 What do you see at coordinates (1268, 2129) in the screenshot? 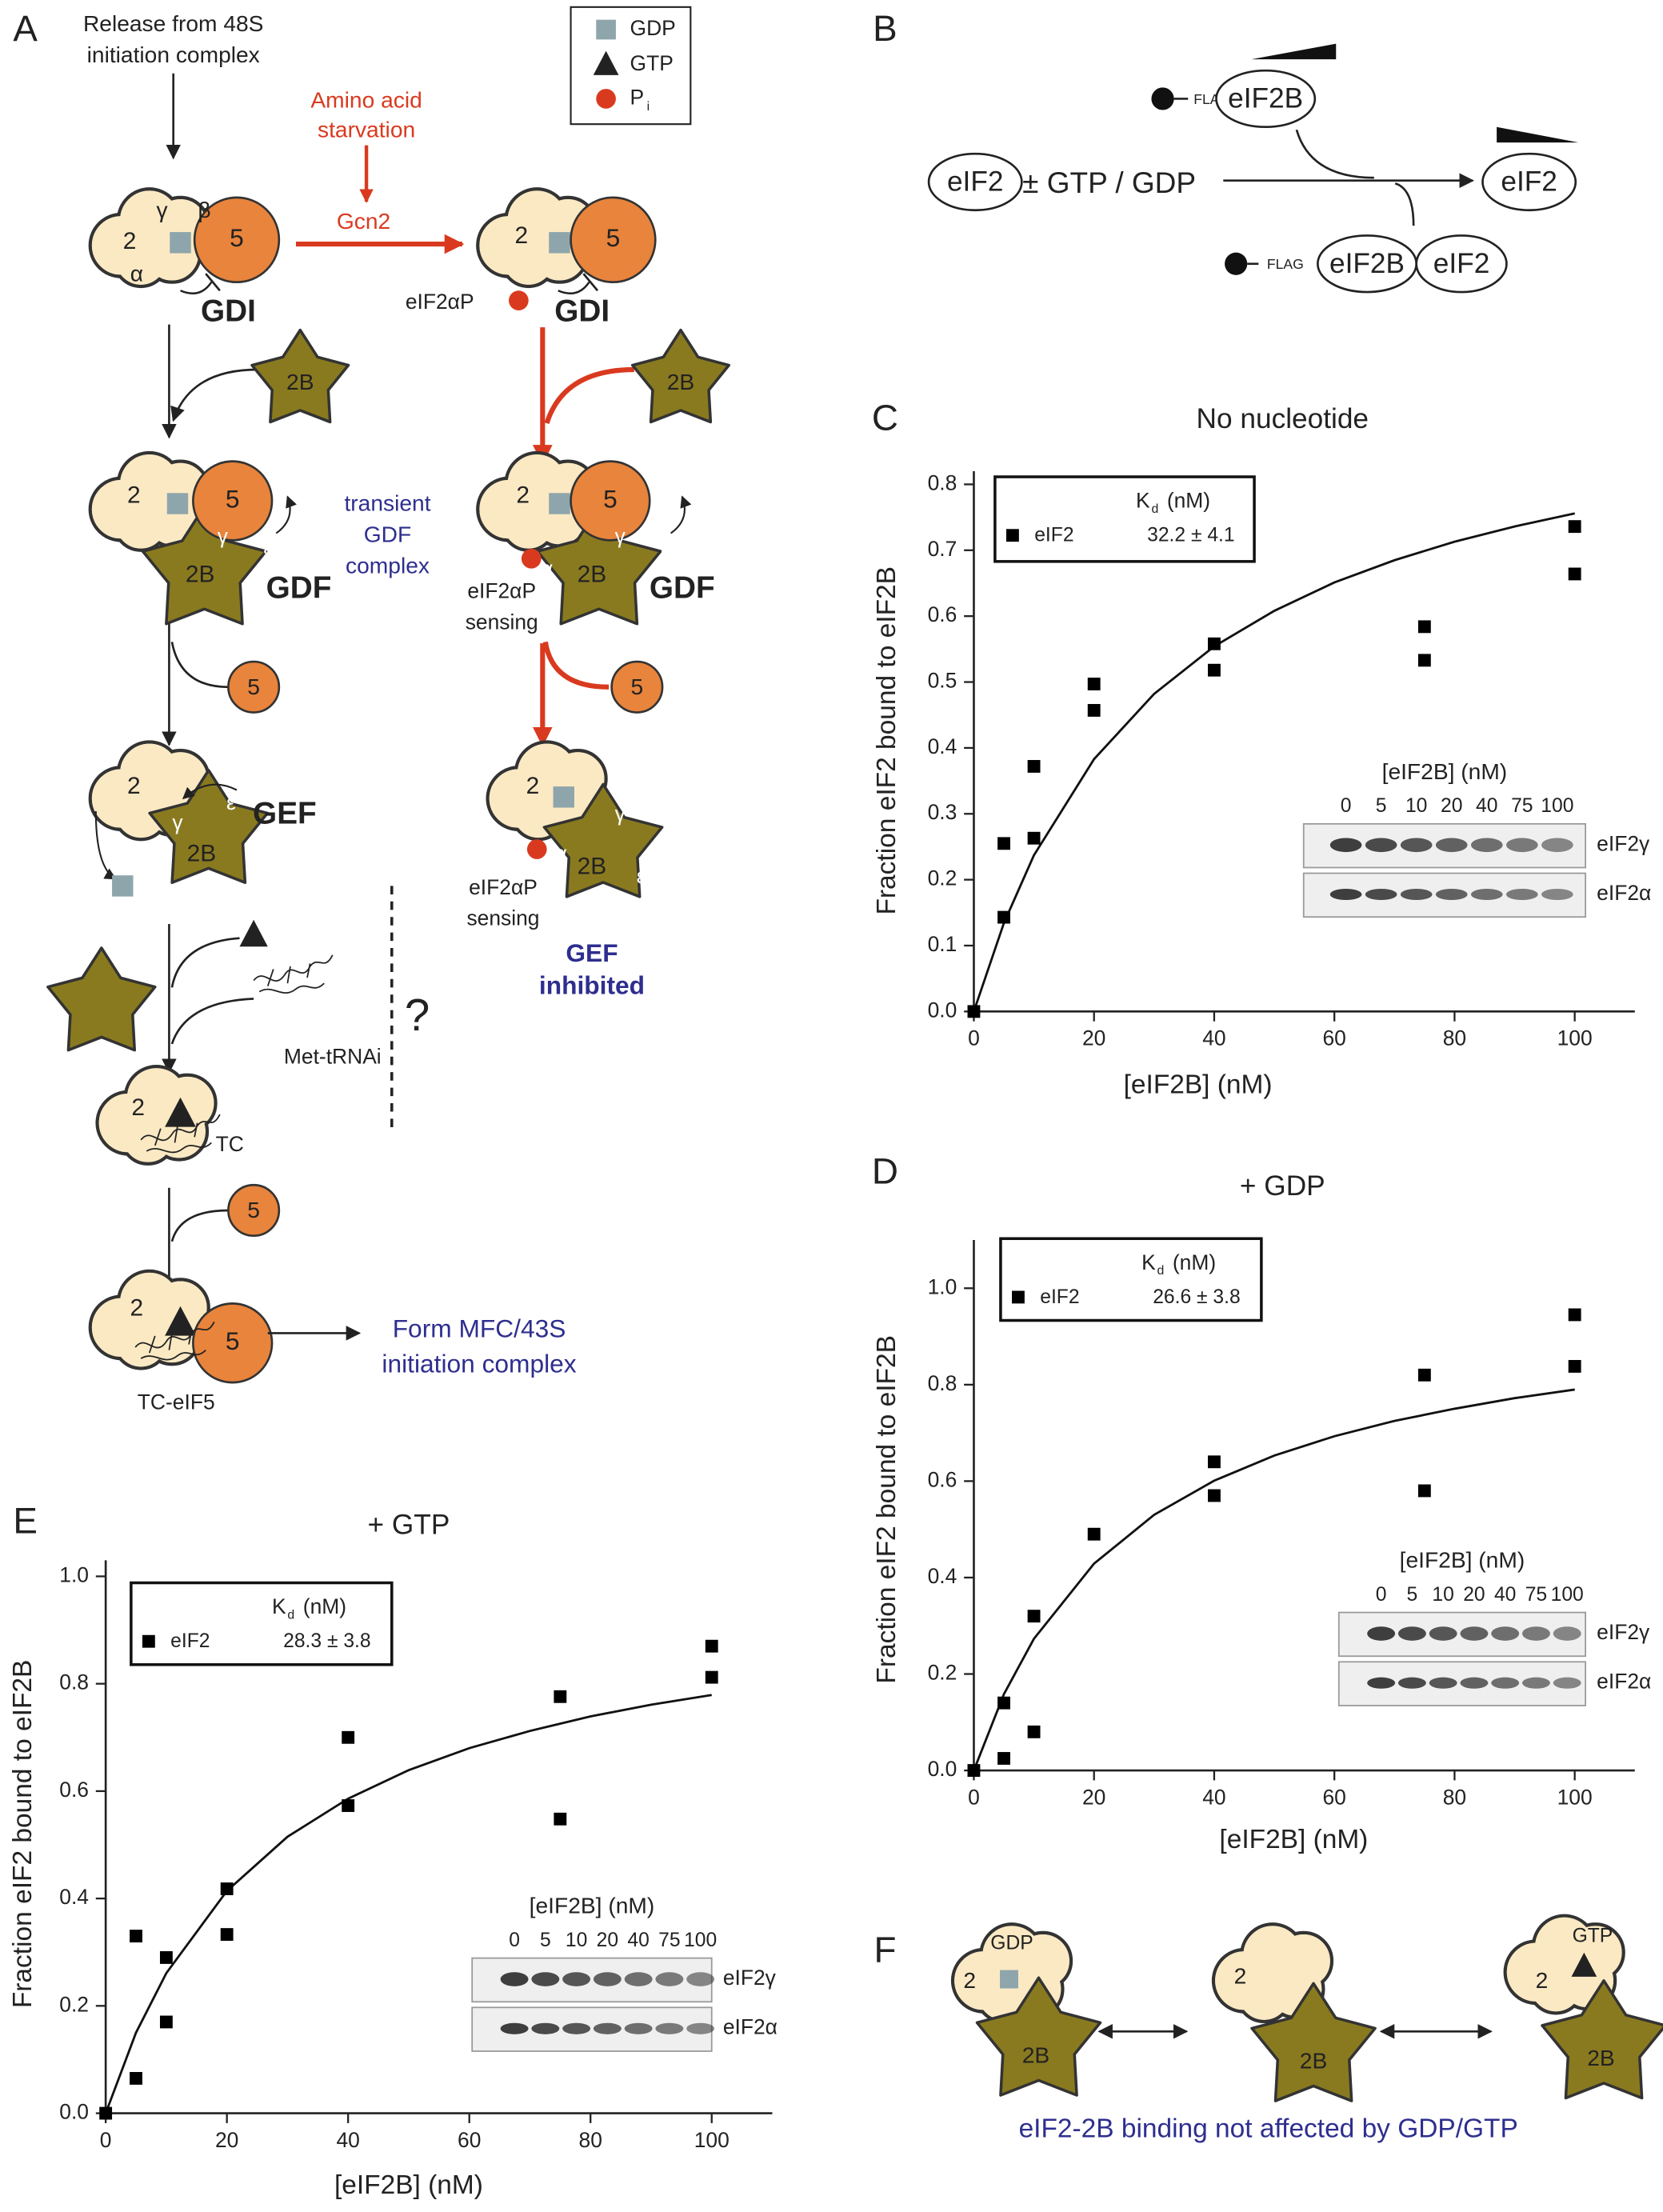
I see `label: eIF2-2B binding not affected by GDP/GTP` at bounding box center [1268, 2129].